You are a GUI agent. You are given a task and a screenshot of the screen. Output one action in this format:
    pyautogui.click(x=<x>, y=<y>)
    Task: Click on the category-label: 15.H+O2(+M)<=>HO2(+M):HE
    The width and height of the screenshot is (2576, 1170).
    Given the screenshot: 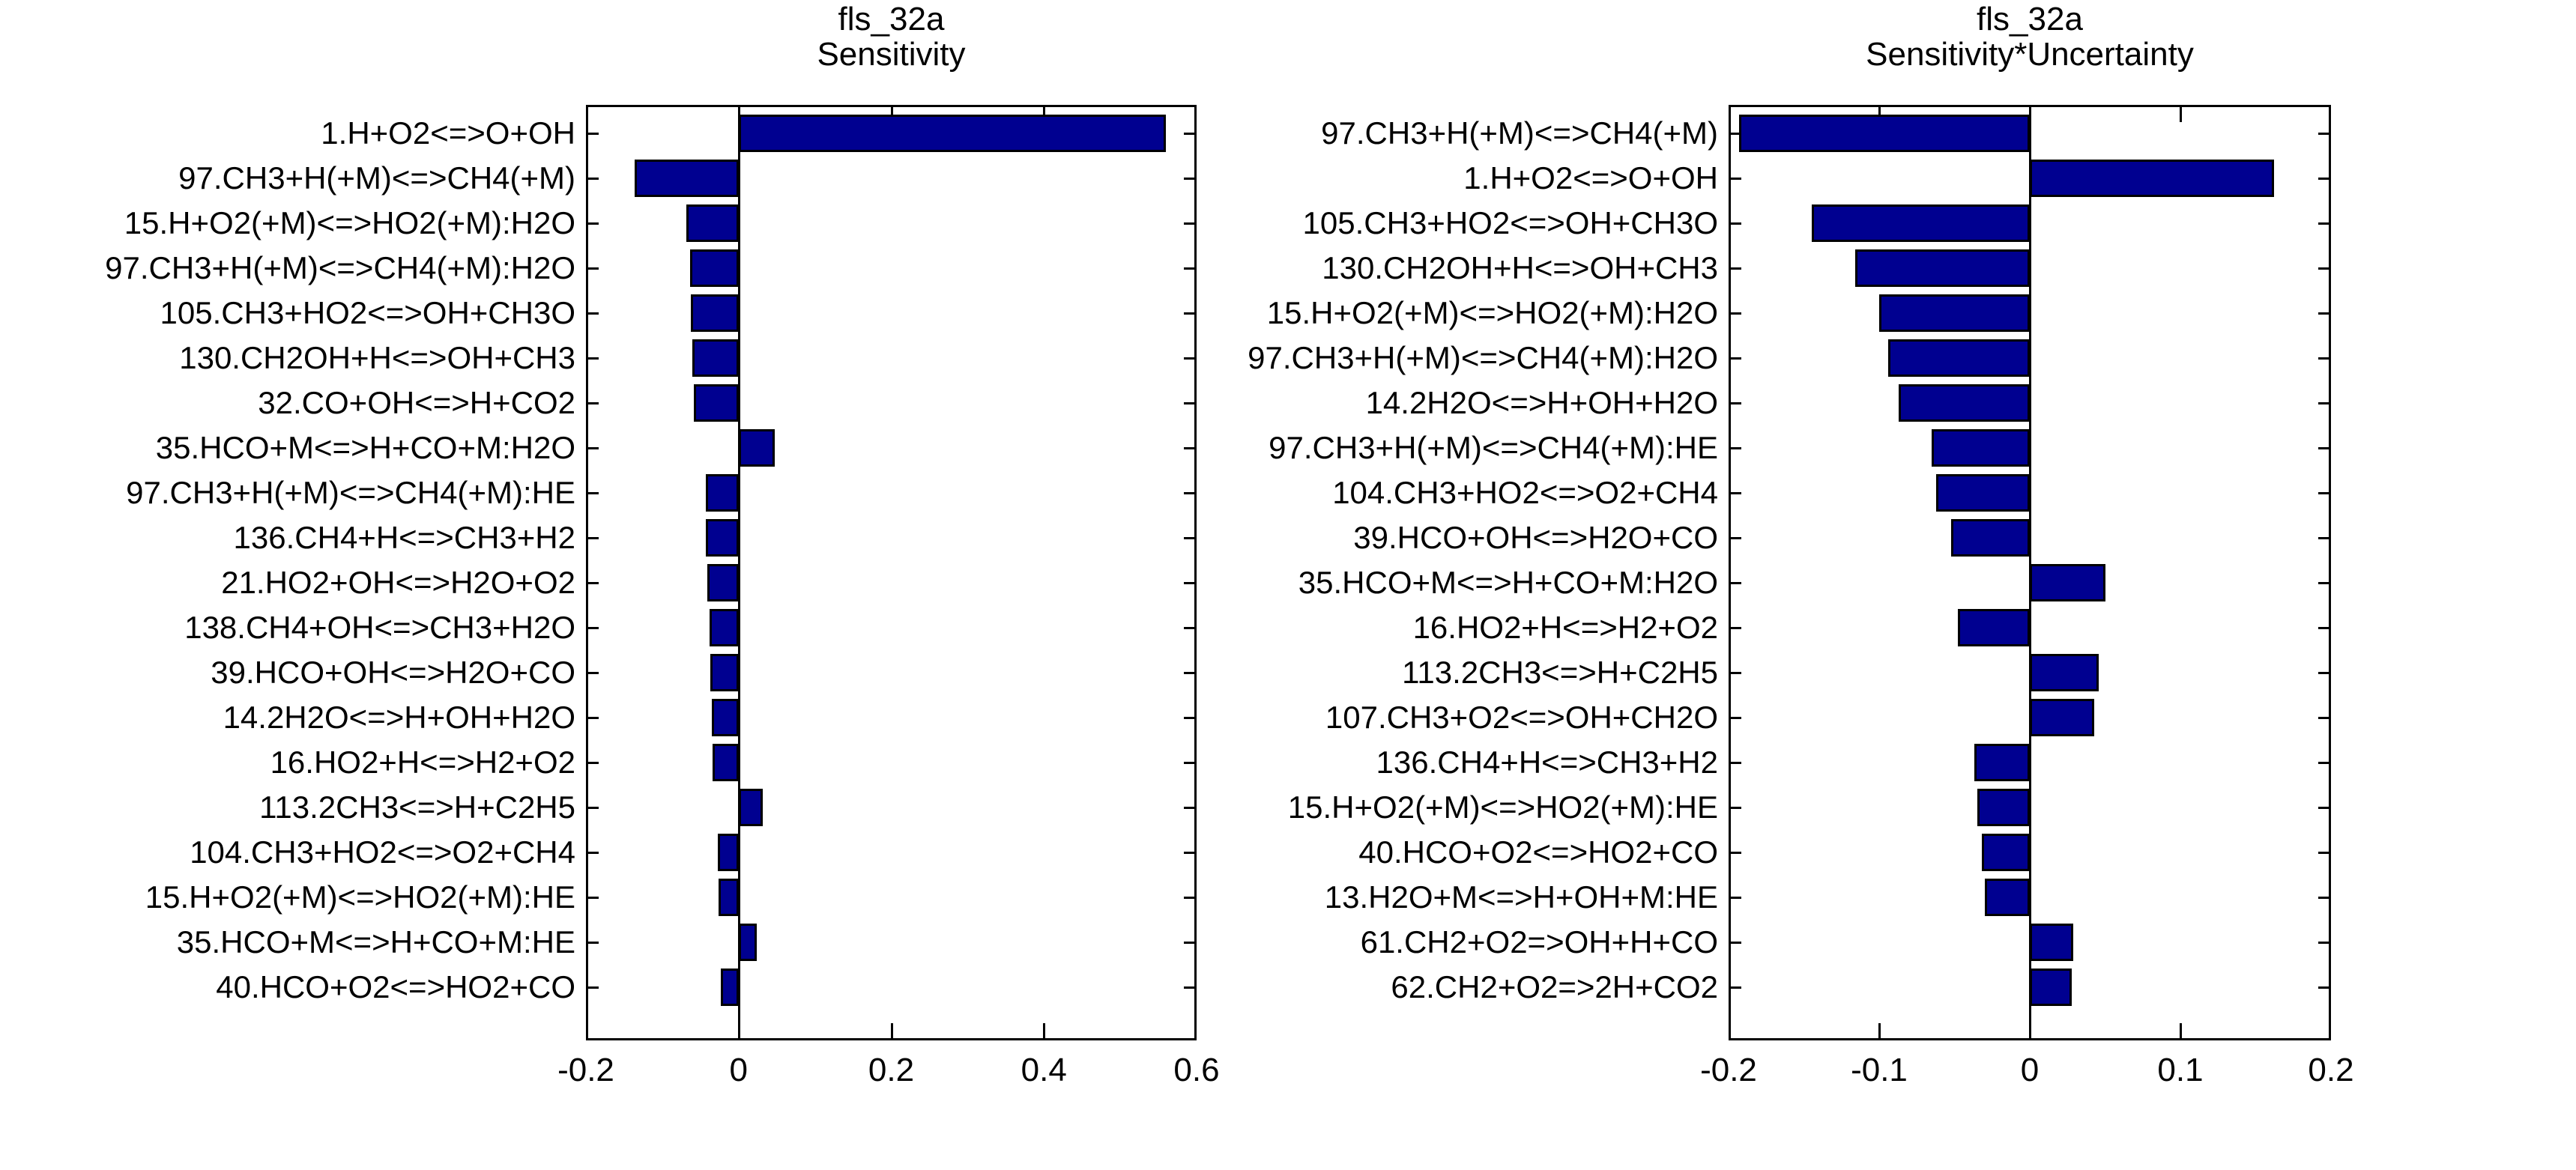 What is the action you would take?
    pyautogui.click(x=360, y=897)
    